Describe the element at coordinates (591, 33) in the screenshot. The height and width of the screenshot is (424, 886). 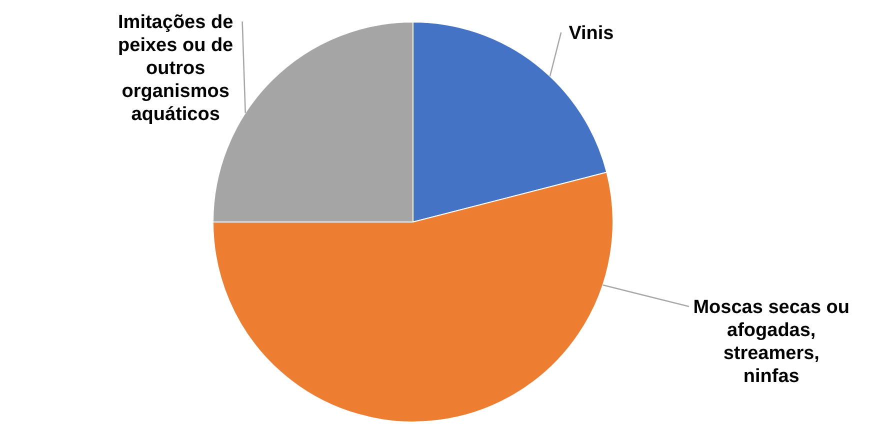
I see `slice-label: Vinis` at that location.